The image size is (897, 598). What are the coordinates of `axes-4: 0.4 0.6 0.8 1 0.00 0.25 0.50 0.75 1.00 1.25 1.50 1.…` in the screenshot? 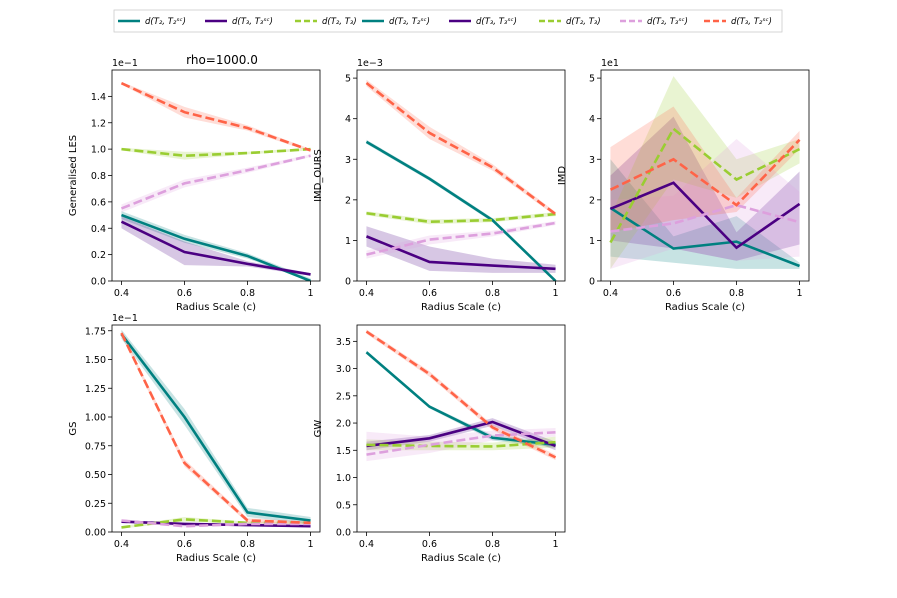 It's located at (194, 438).